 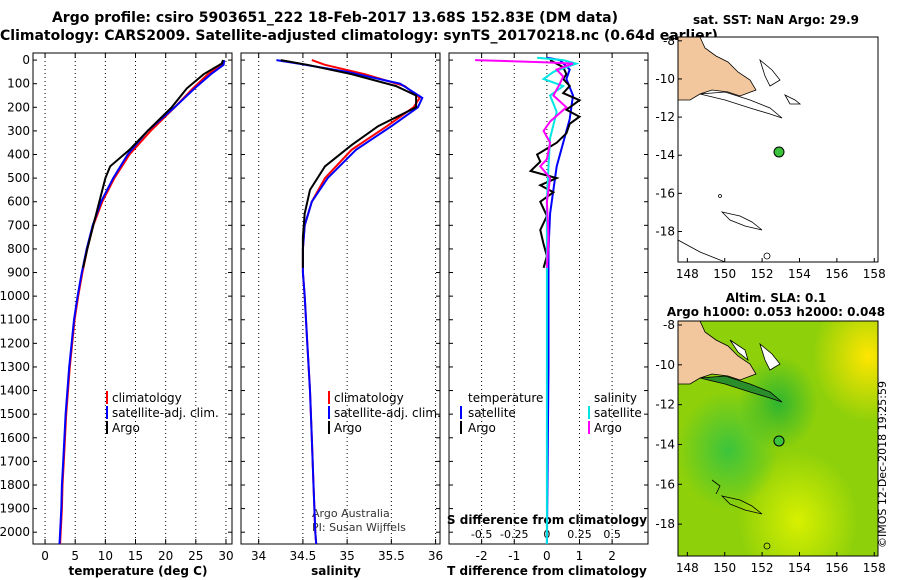 What do you see at coordinates (882, 464) in the screenshot?
I see `imos-stamp: ©IMOS 12-Dec-2018 19:25:59` at bounding box center [882, 464].